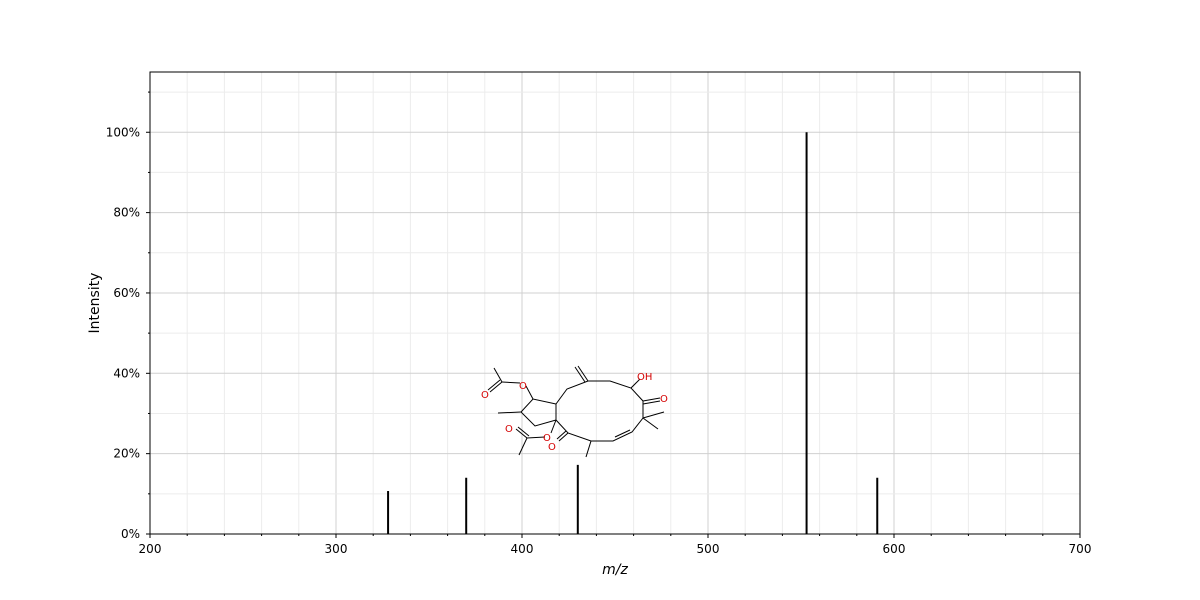 This screenshot has height=600, width=1200. Describe the element at coordinates (644, 377) in the screenshot. I see `atom-label: OH` at that location.